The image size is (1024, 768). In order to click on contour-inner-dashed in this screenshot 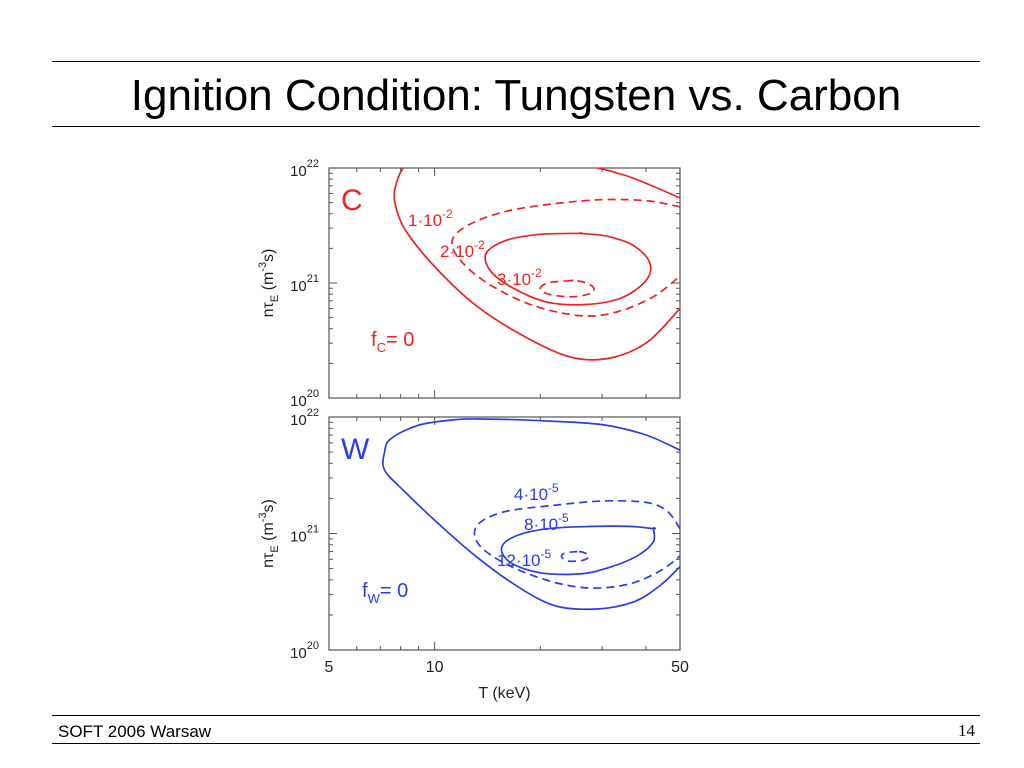, I will do `click(567, 288)`.